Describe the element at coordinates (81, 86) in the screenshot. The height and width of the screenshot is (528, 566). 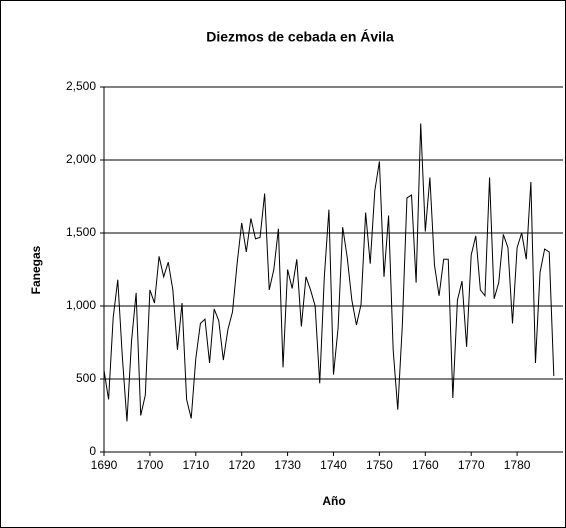
I see `y-tick-label: 2,500` at that location.